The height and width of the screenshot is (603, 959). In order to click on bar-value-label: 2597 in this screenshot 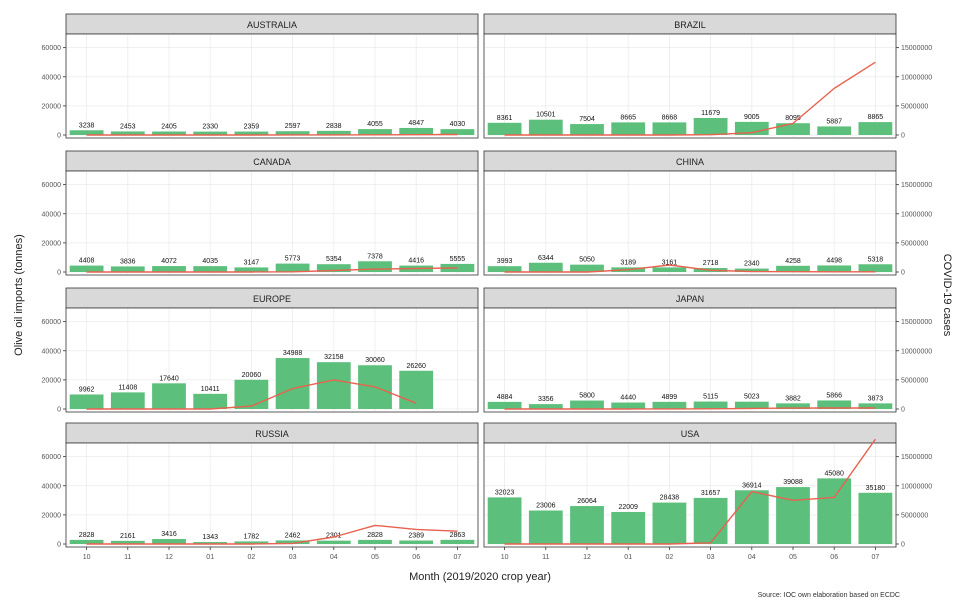, I will do `click(293, 126)`.